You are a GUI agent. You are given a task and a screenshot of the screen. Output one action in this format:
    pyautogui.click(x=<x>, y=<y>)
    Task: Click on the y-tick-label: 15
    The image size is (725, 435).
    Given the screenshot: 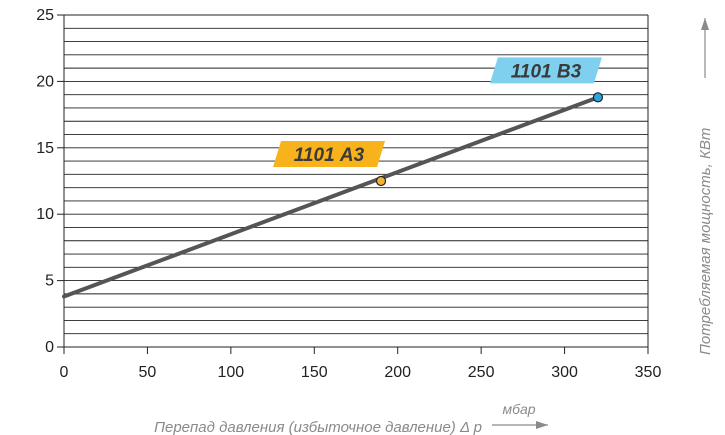 What is the action you would take?
    pyautogui.click(x=45, y=148)
    